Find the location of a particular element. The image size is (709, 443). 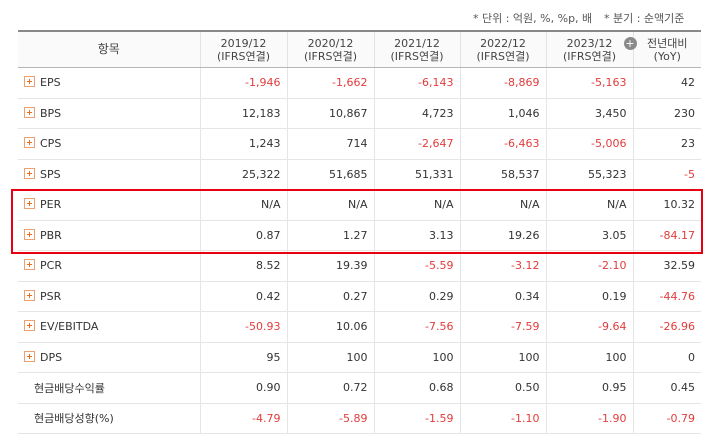

value-cell: -1,946 is located at coordinates (243, 83).